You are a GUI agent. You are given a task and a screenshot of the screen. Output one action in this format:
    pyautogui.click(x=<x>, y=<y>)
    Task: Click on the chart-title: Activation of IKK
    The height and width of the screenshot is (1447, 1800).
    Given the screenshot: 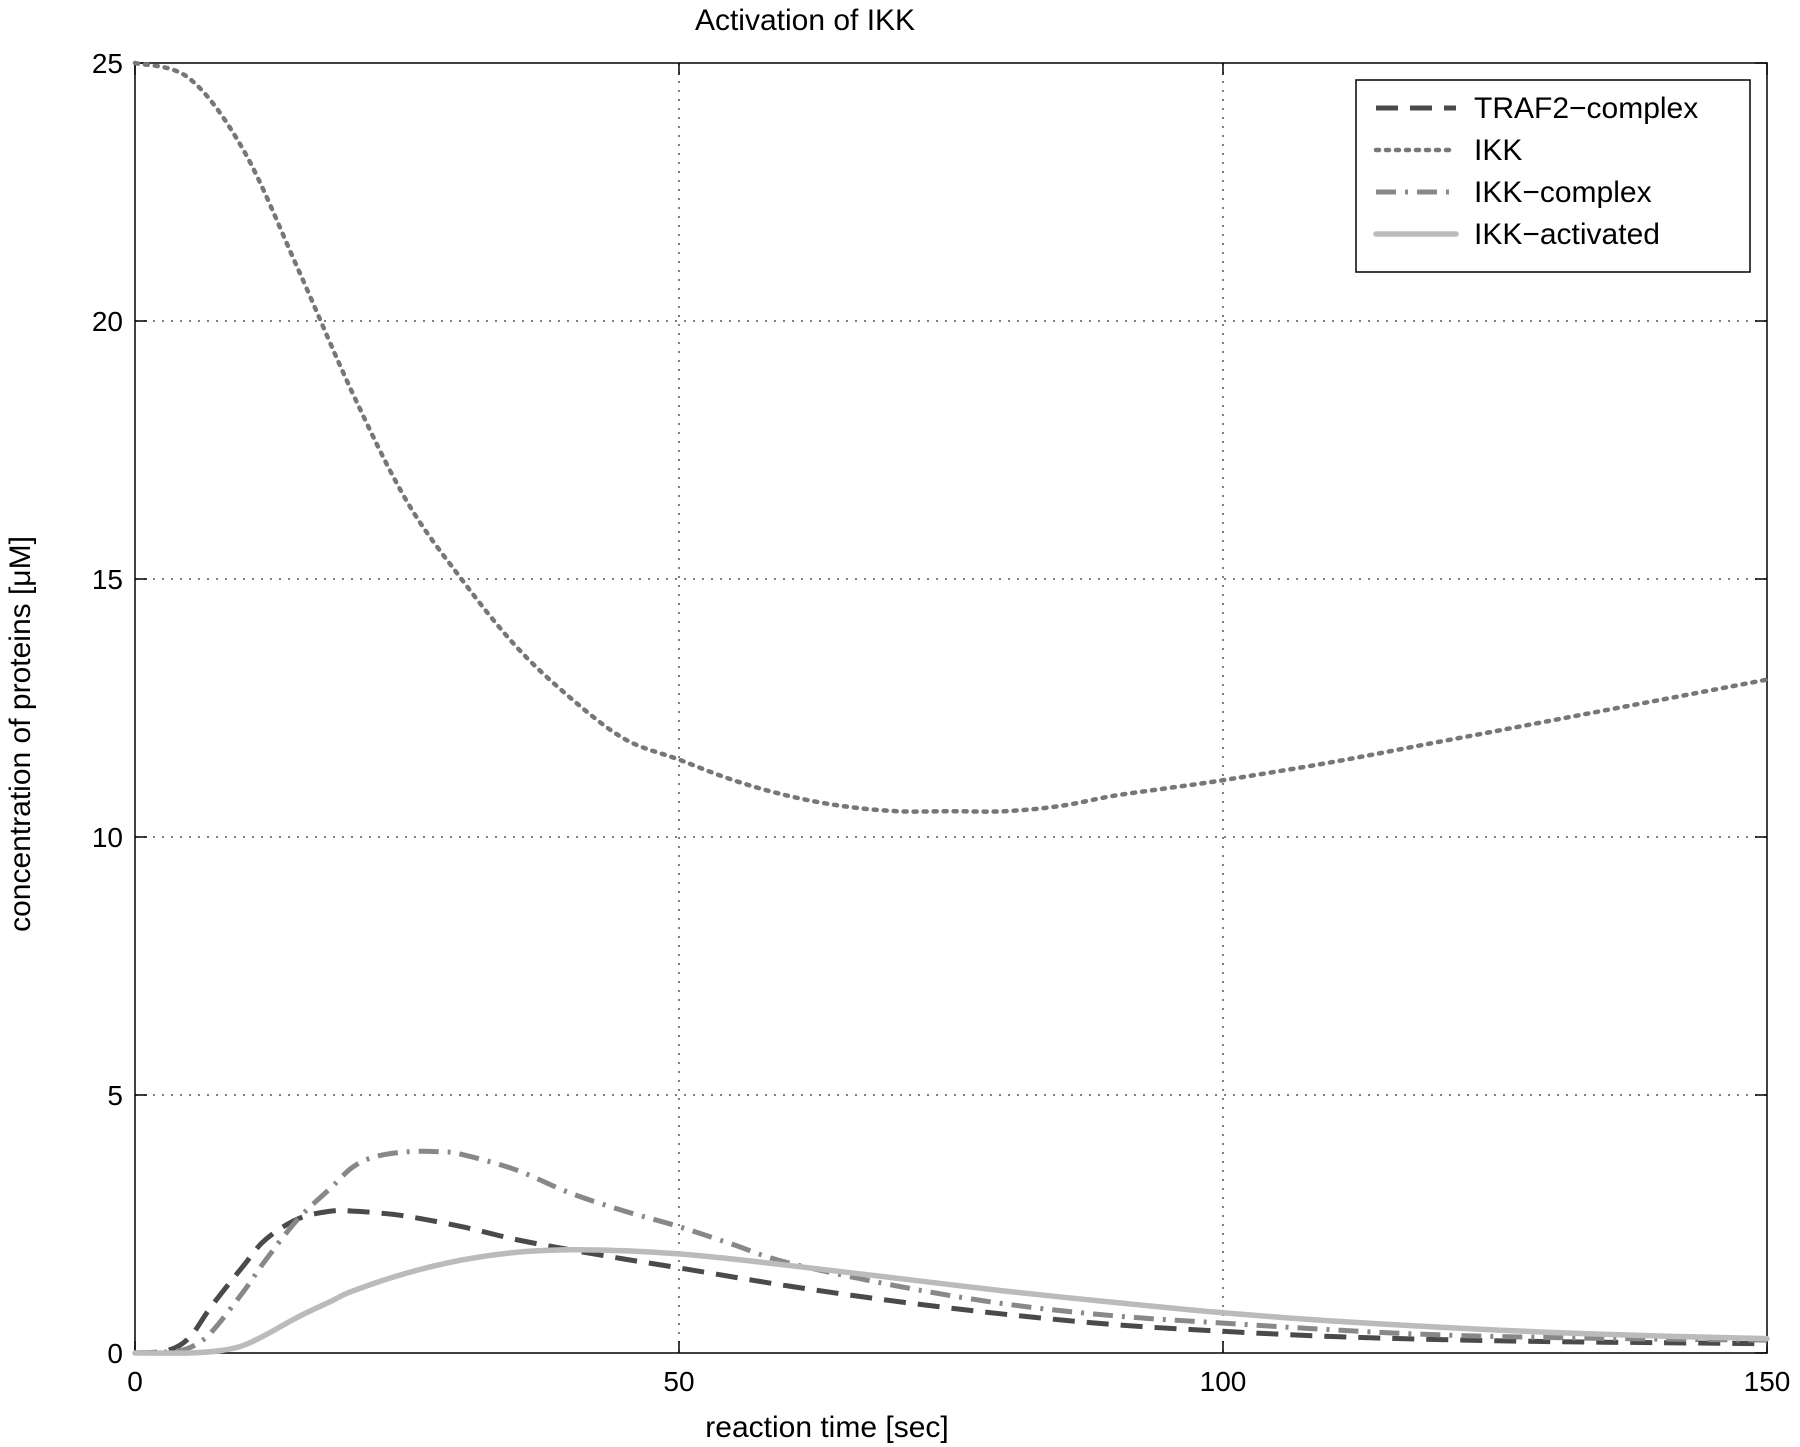 What is the action you would take?
    pyautogui.click(x=805, y=20)
    